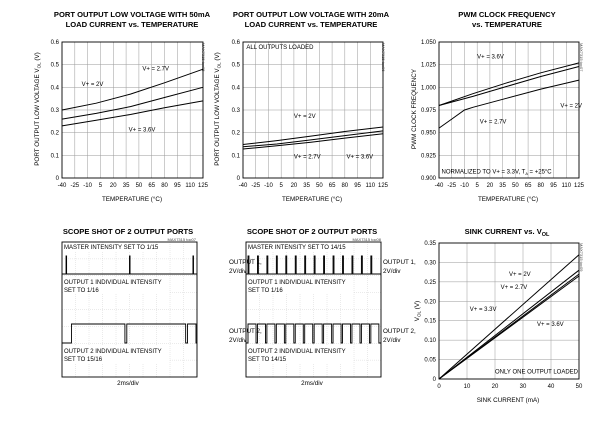  Describe the element at coordinates (81, 291) in the screenshot. I see `channel-1-description: SET TO 1/16` at that location.